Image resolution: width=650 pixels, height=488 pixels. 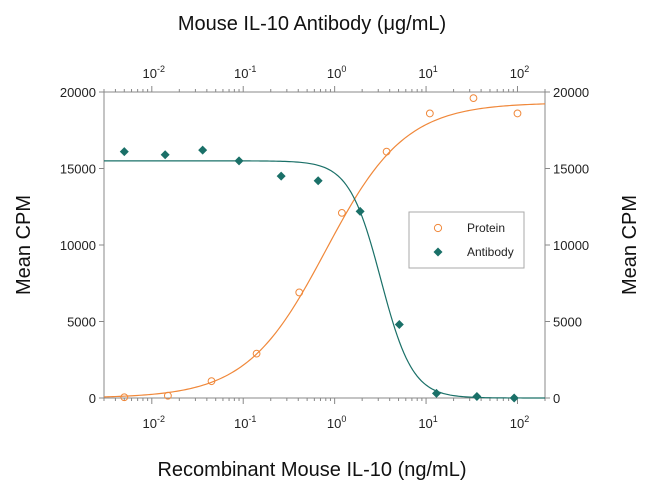 I want to click on y-tick-label-left: 5000, so click(x=81, y=322).